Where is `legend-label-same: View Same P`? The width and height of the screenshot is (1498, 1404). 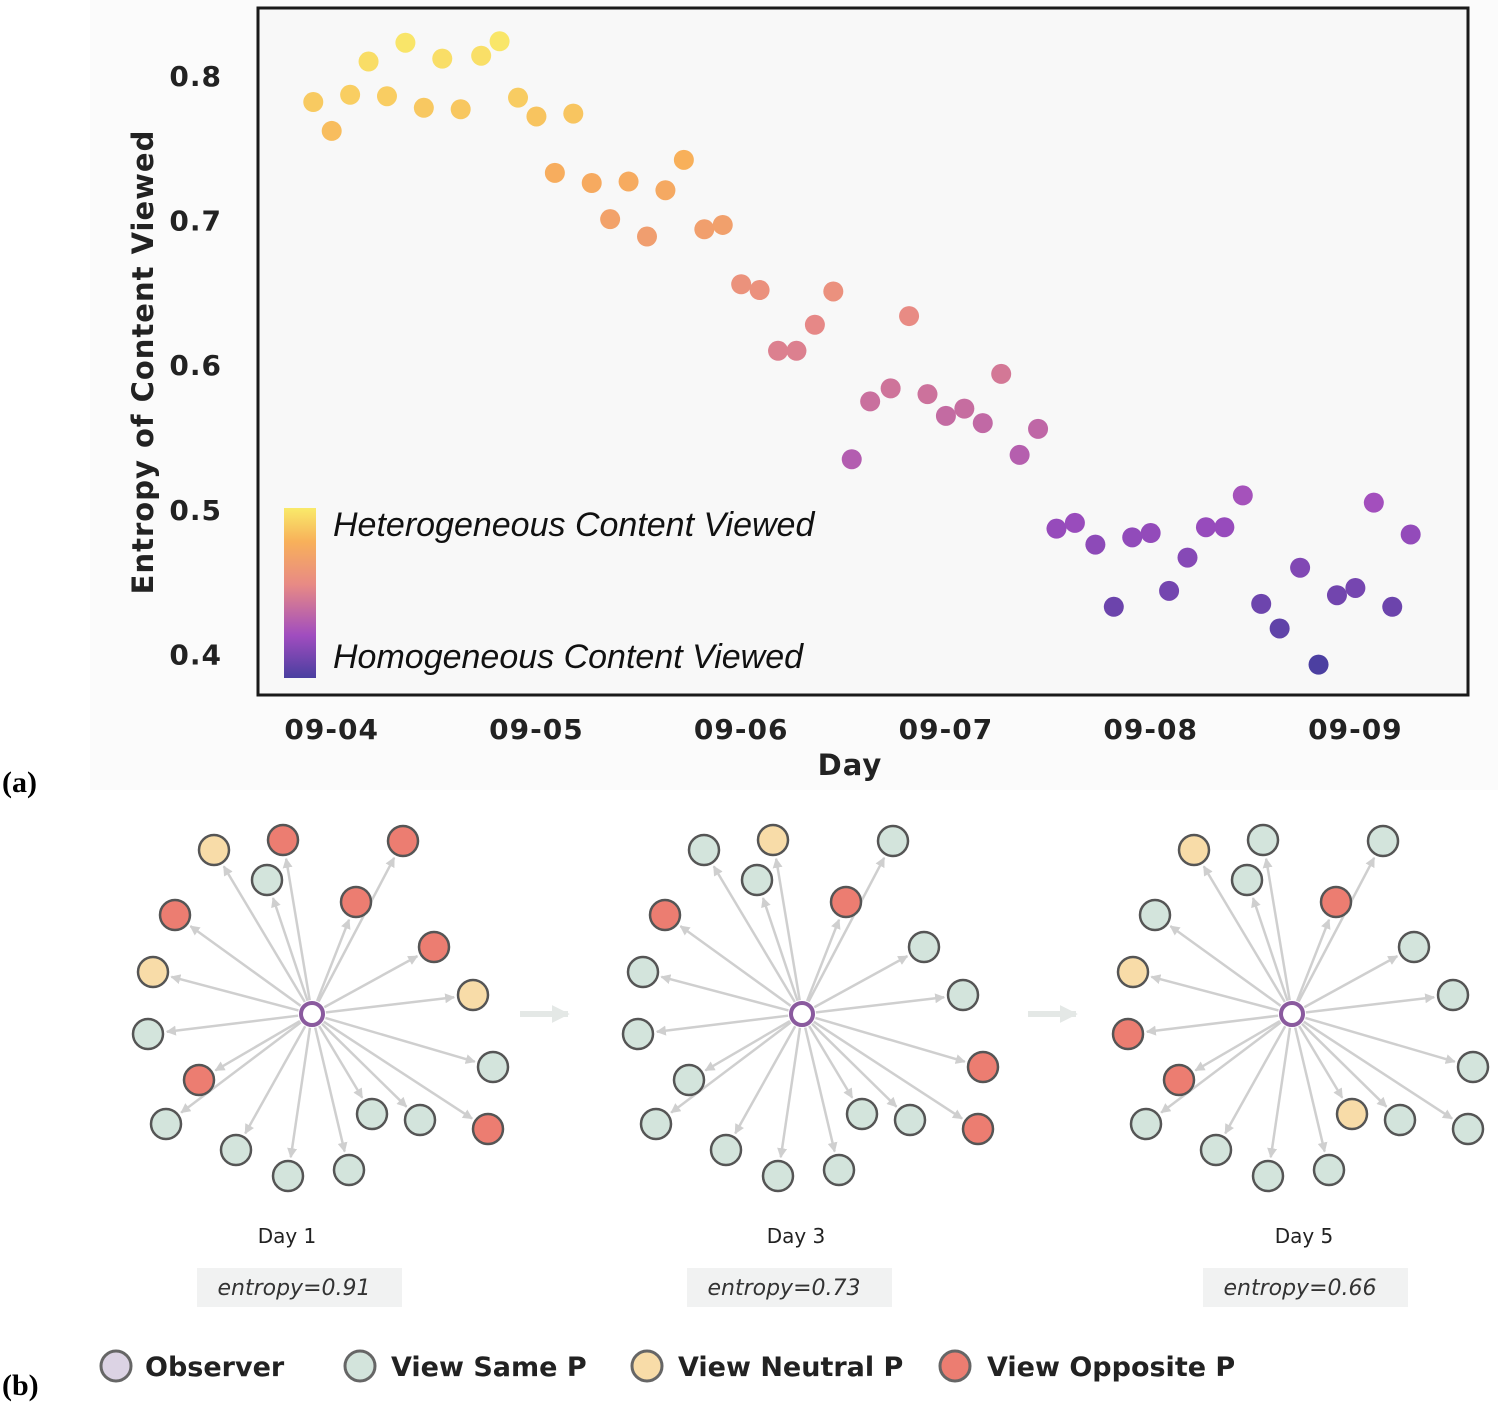 legend-label-same: View Same P is located at coordinates (489, 1367).